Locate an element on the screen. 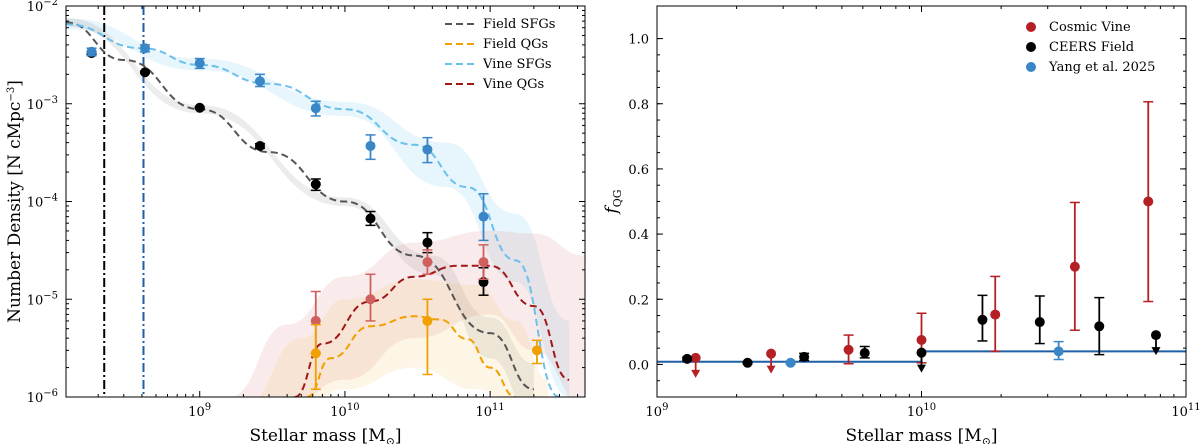 This screenshot has height=448, width=1200. right-y-tick-label: 0.0 is located at coordinates (638, 365).